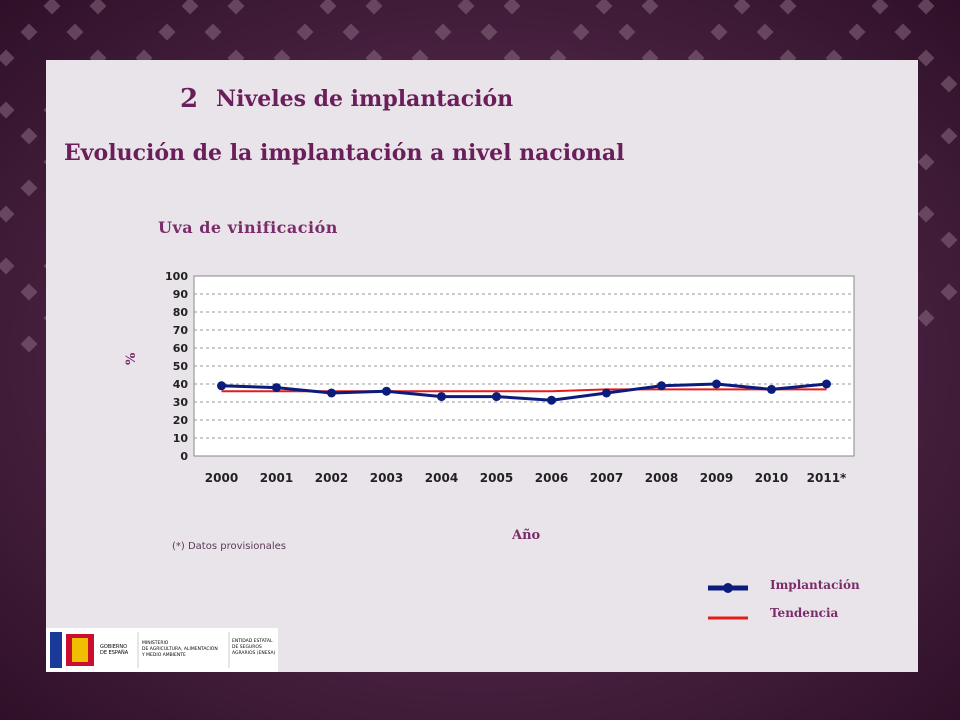 The image size is (960, 720). What do you see at coordinates (526, 535) in the screenshot?
I see `x-axis-label: Año` at bounding box center [526, 535].